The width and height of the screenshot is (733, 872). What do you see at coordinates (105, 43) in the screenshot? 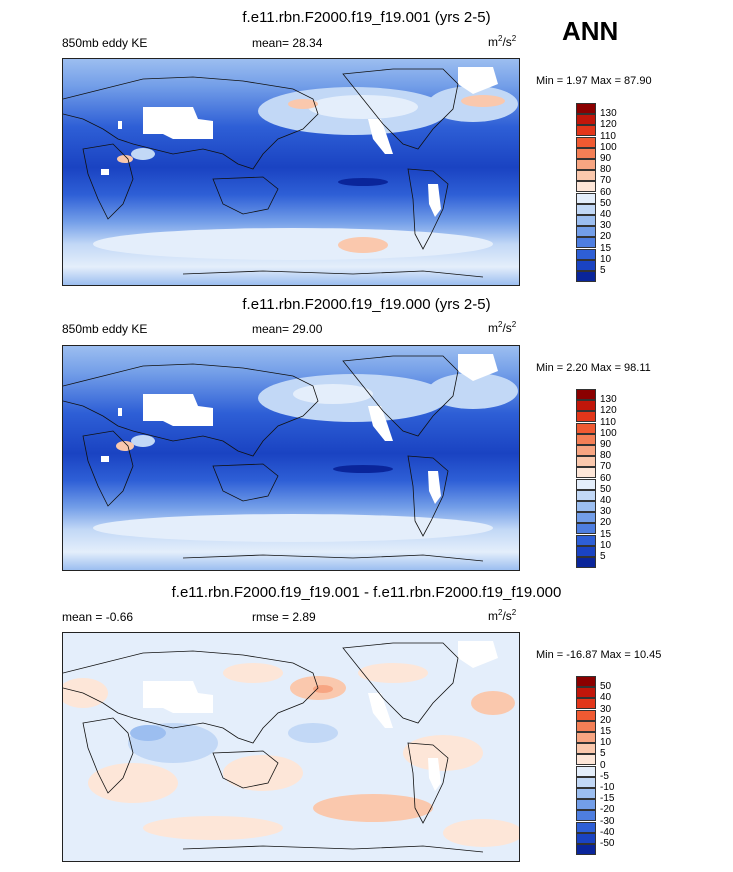
I see `variable-label: 850mb eddy KE` at bounding box center [105, 43].